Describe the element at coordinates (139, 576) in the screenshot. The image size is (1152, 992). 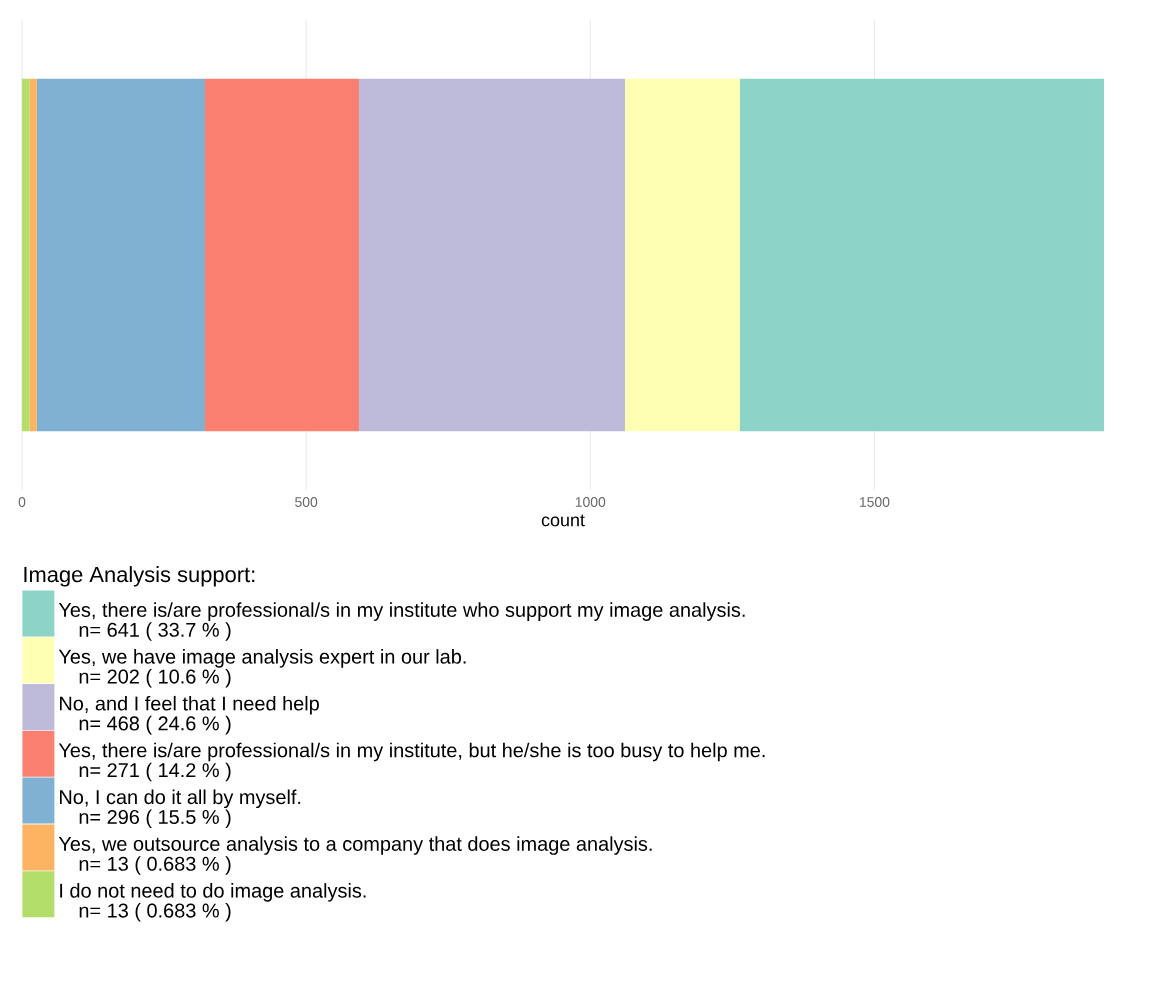
I see `legend-title: Image Analysis support:` at that location.